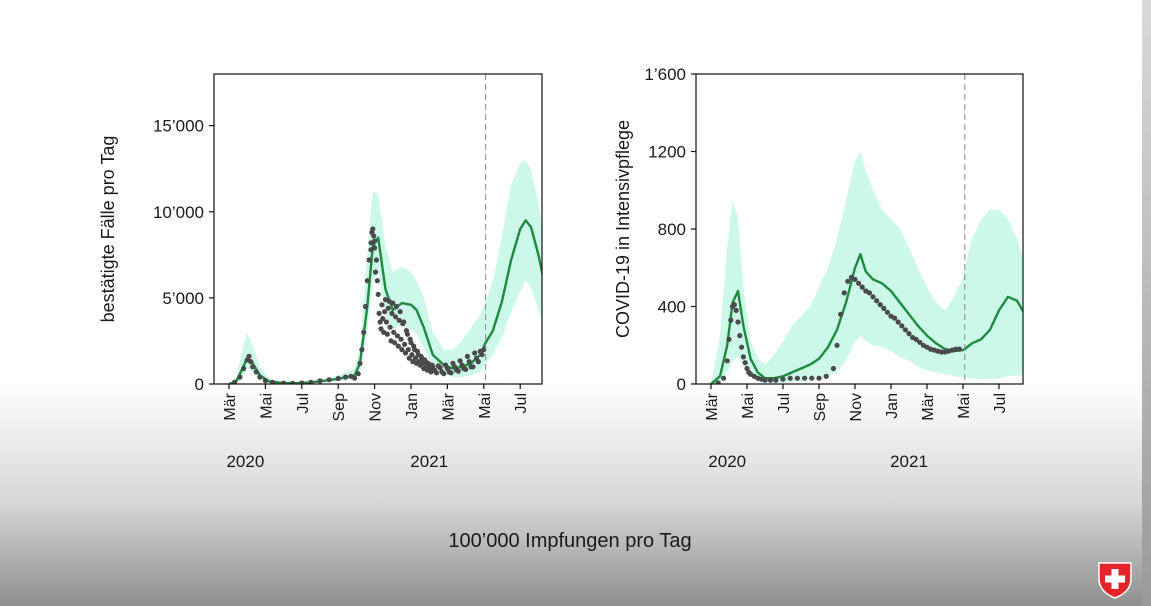 Image resolution: width=1151 pixels, height=606 pixels. What do you see at coordinates (376, 407) in the screenshot?
I see `x-tick-label: Nov` at bounding box center [376, 407].